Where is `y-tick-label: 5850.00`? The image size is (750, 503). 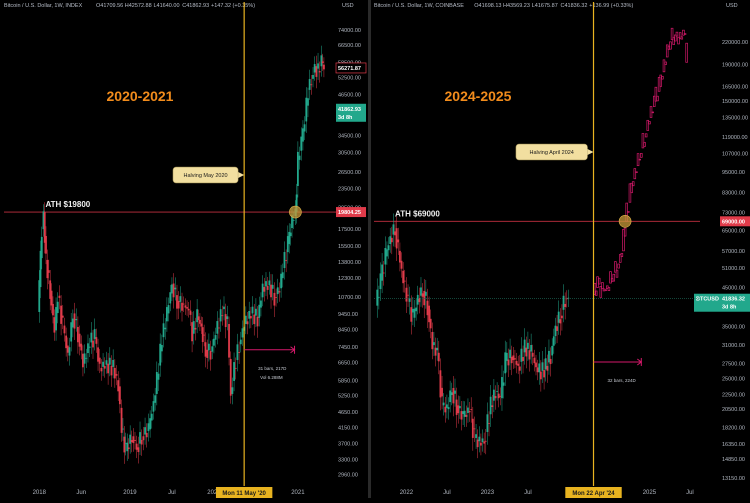
y-tick-label: 5850.00 is located at coordinates (348, 381).